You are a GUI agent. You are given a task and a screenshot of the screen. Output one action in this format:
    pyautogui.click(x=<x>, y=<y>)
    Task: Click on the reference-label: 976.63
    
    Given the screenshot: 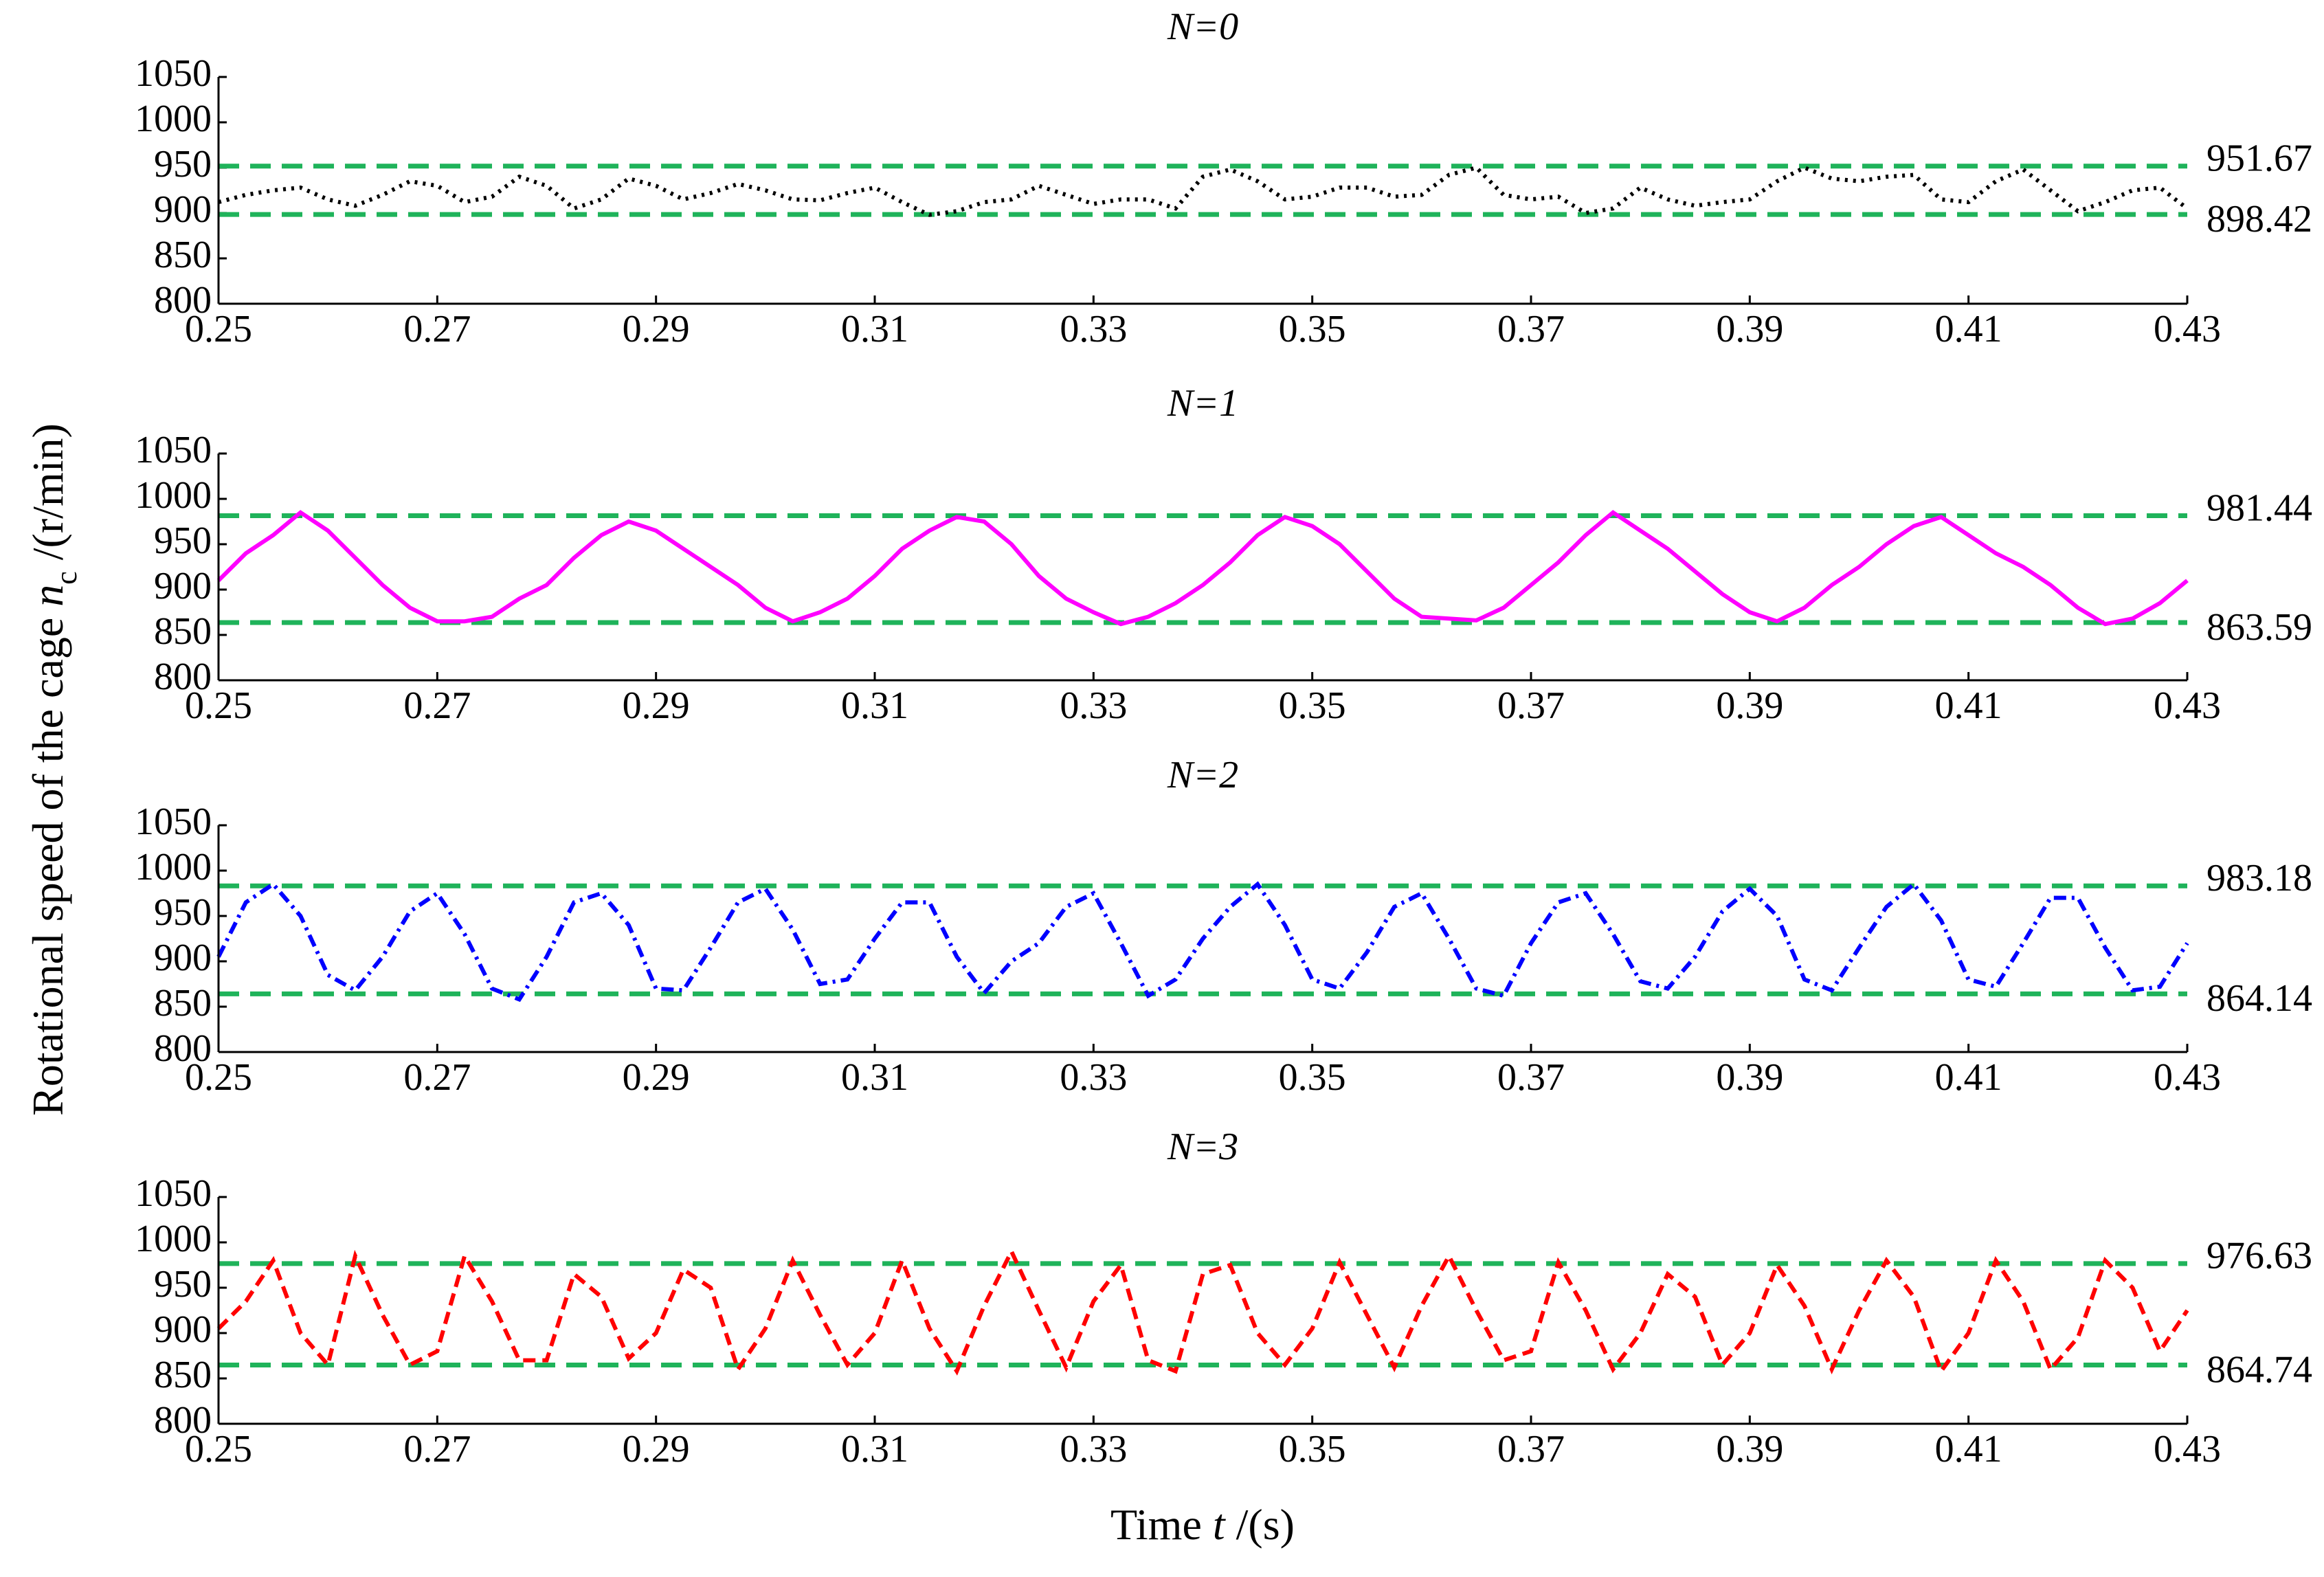 What is the action you would take?
    pyautogui.click(x=2259, y=1256)
    